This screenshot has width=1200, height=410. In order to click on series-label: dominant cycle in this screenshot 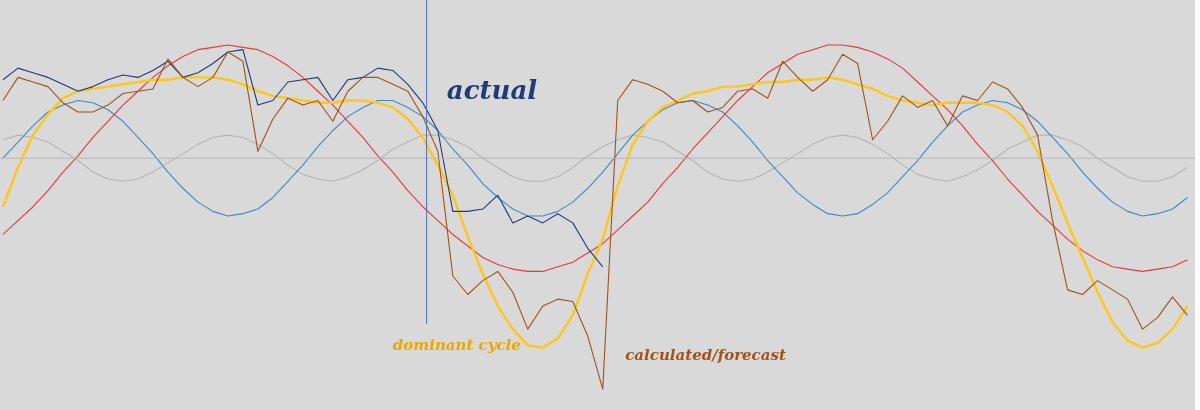, I will do `click(456, 345)`.